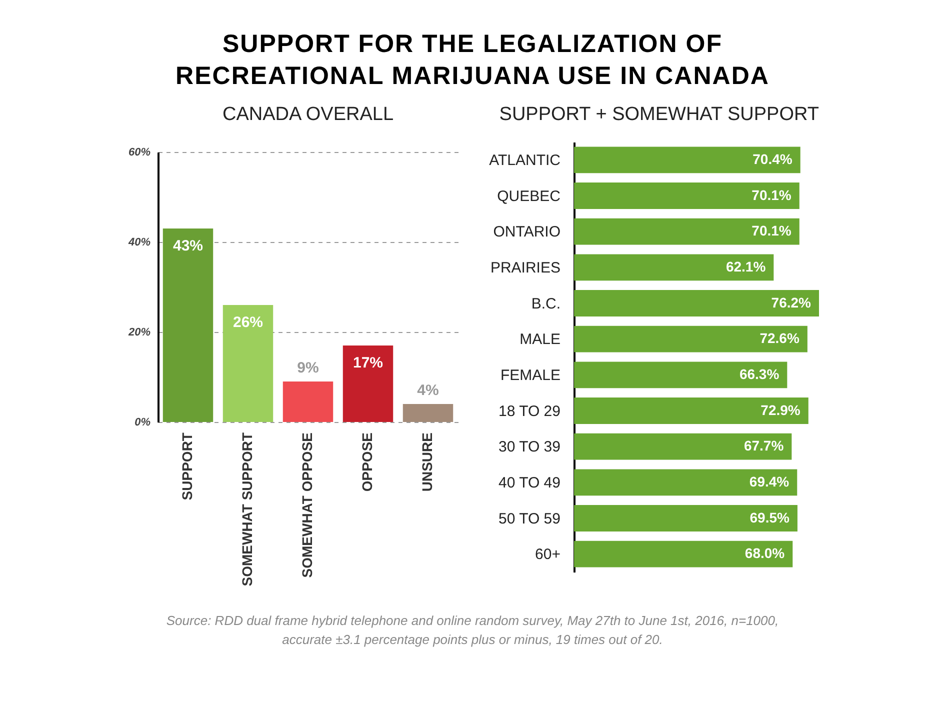 This screenshot has width=945, height=705. Describe the element at coordinates (539, 339) in the screenshot. I see `y-tick-label: MALE` at that location.